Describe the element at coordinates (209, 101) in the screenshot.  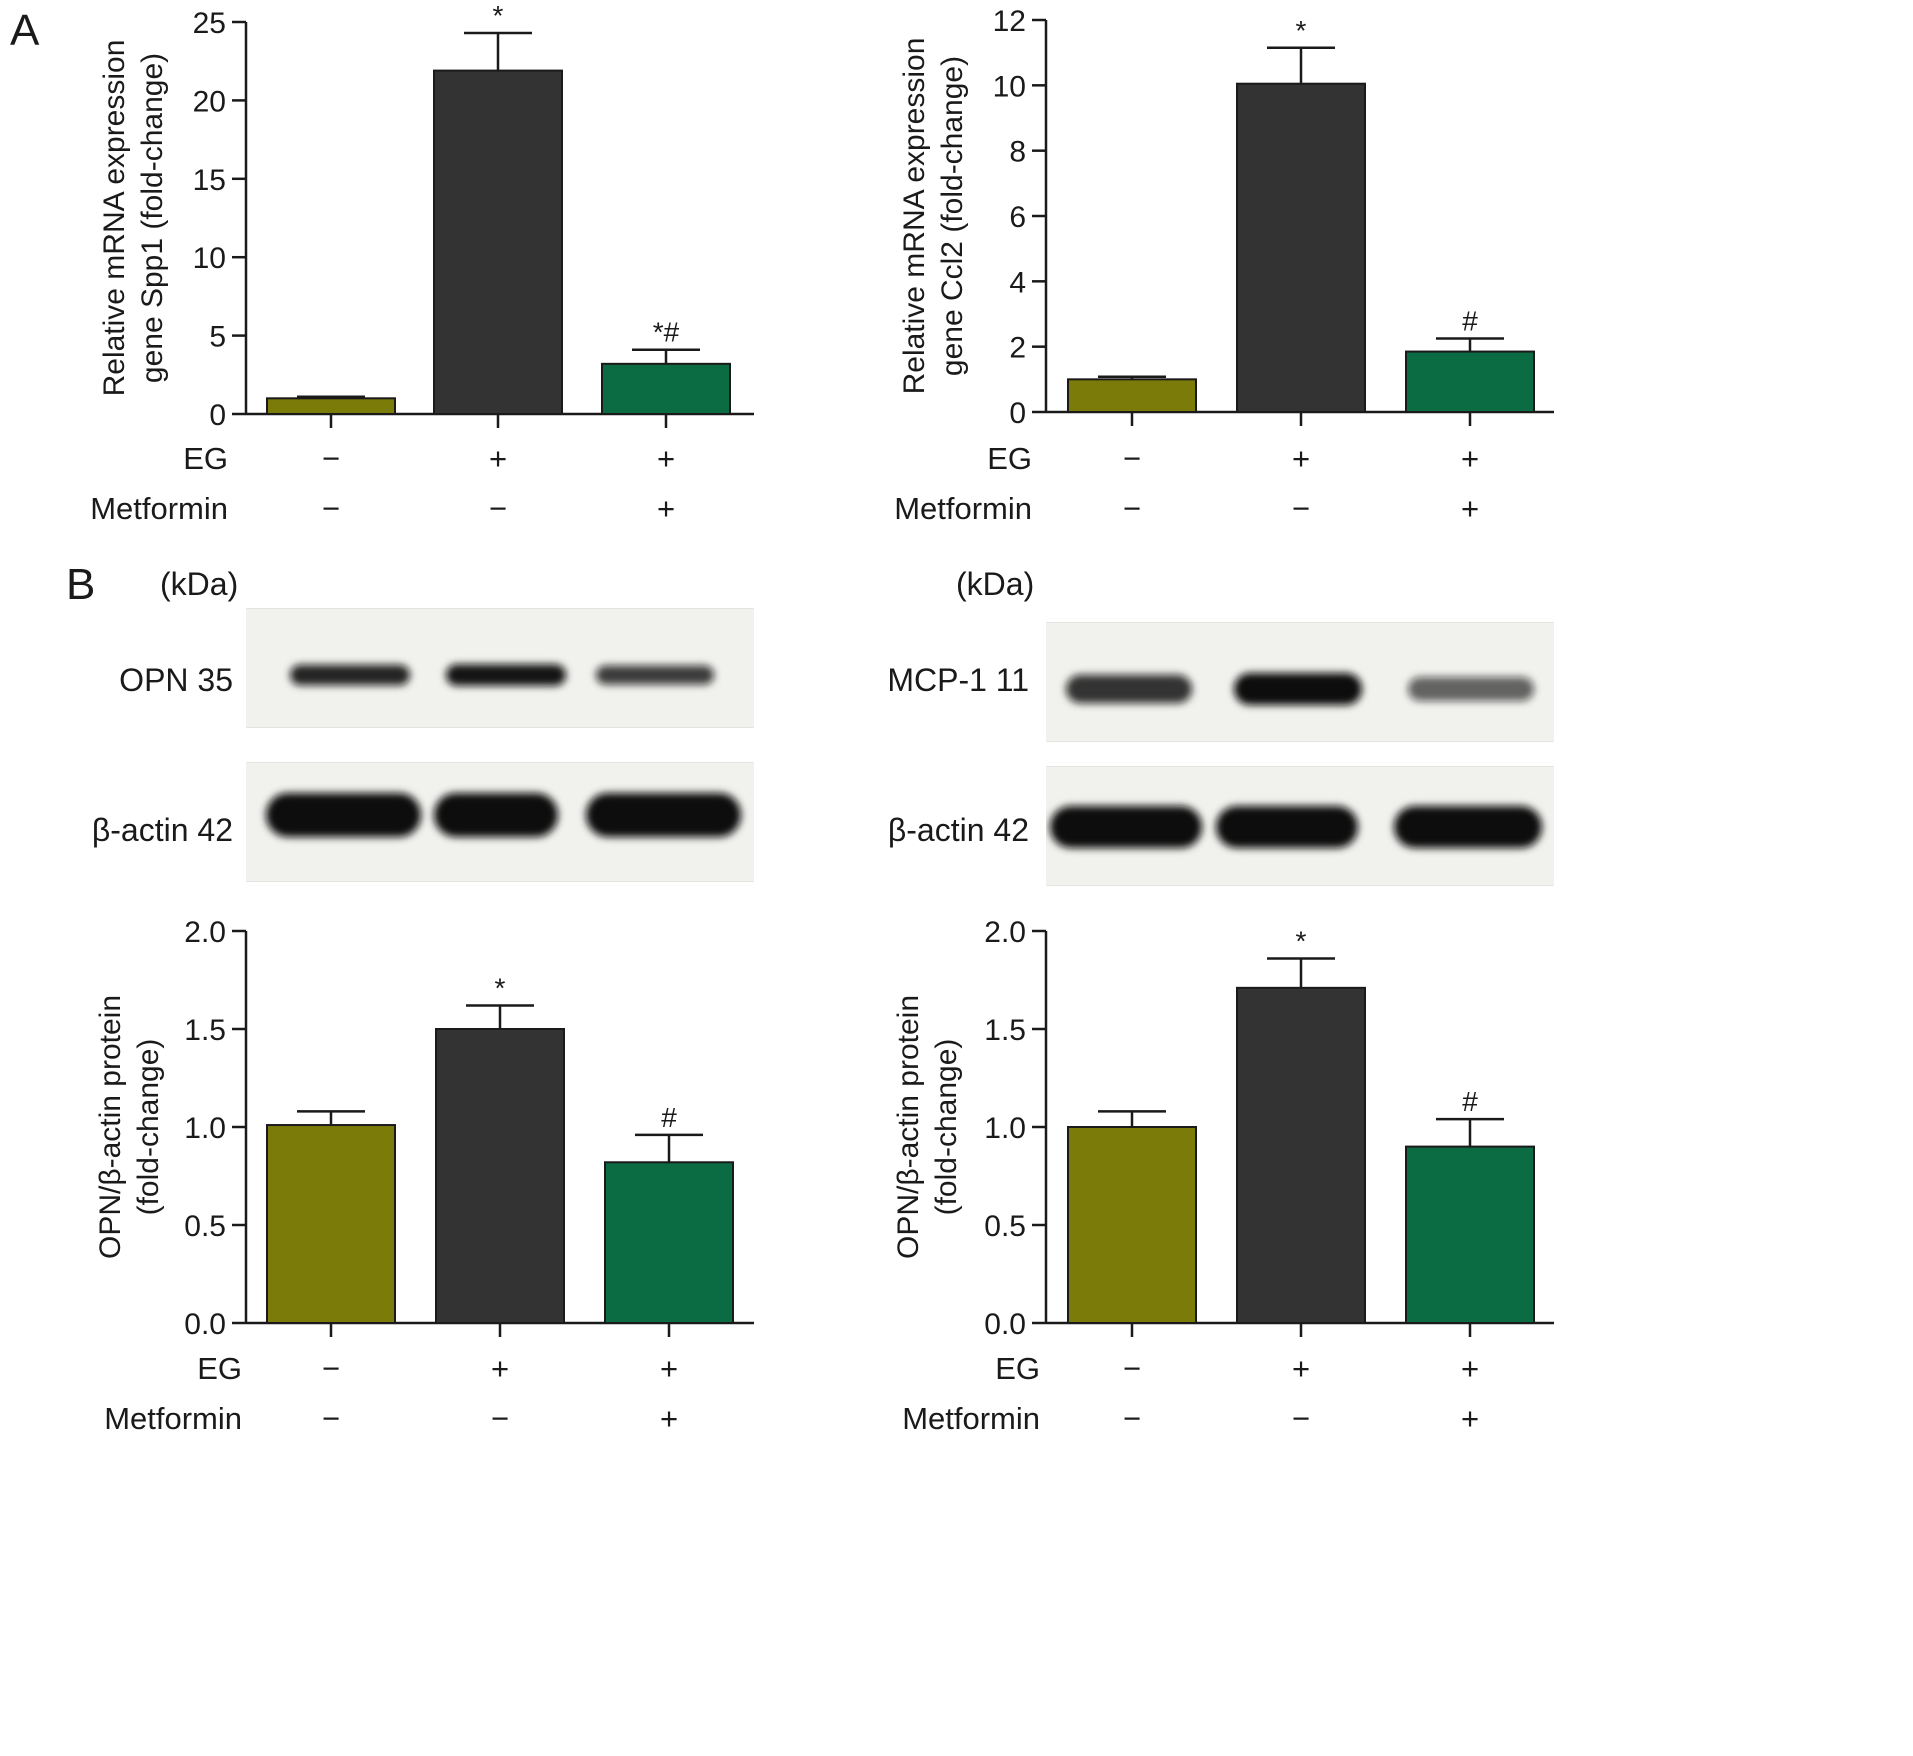
I see `y-tick-label: 20` at that location.